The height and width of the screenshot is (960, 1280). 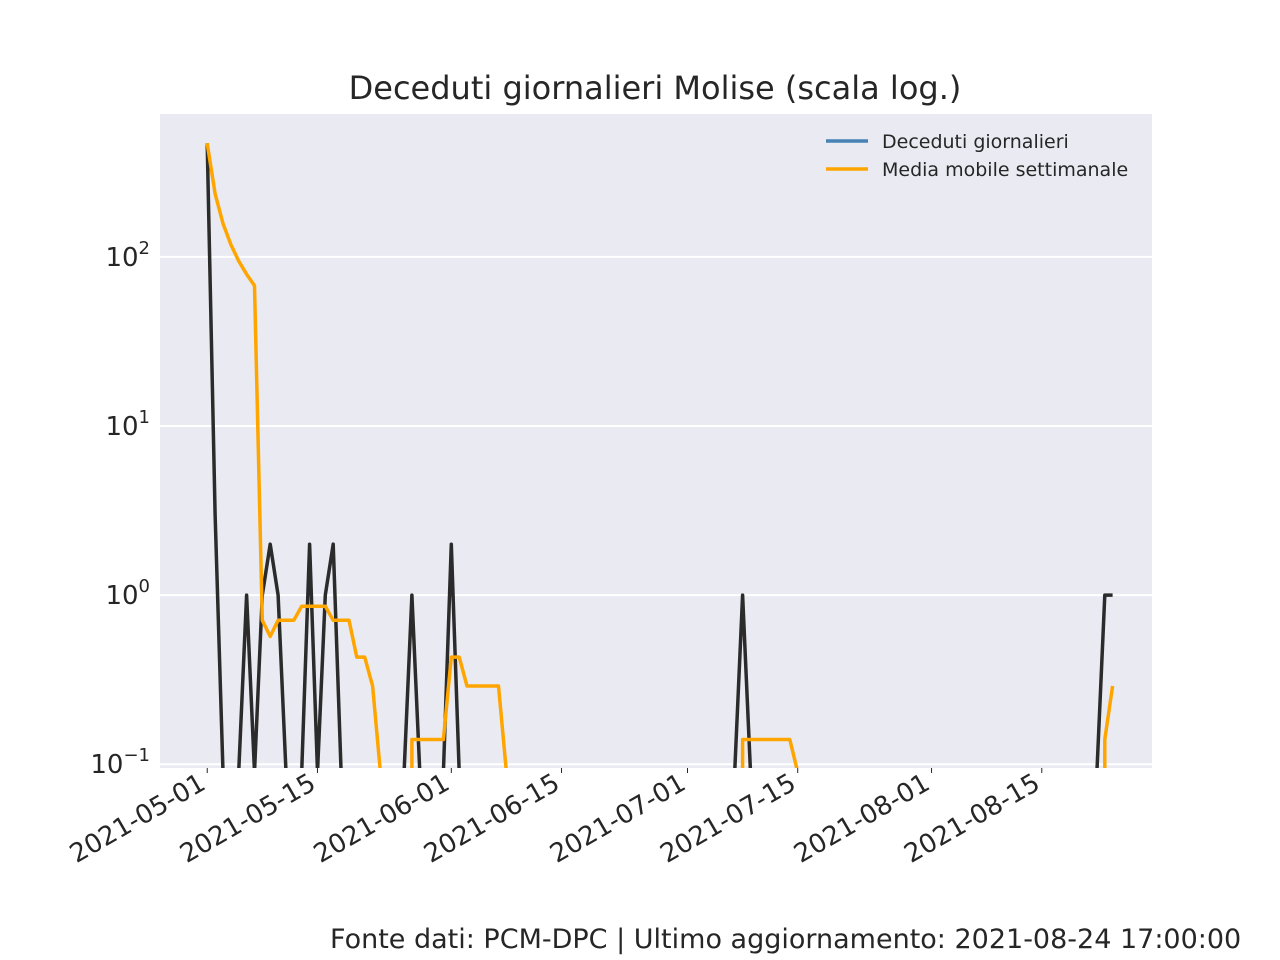 What do you see at coordinates (655, 88) in the screenshot?
I see `chart-title: Deceduti giornalieri Molise (scala log.)` at bounding box center [655, 88].